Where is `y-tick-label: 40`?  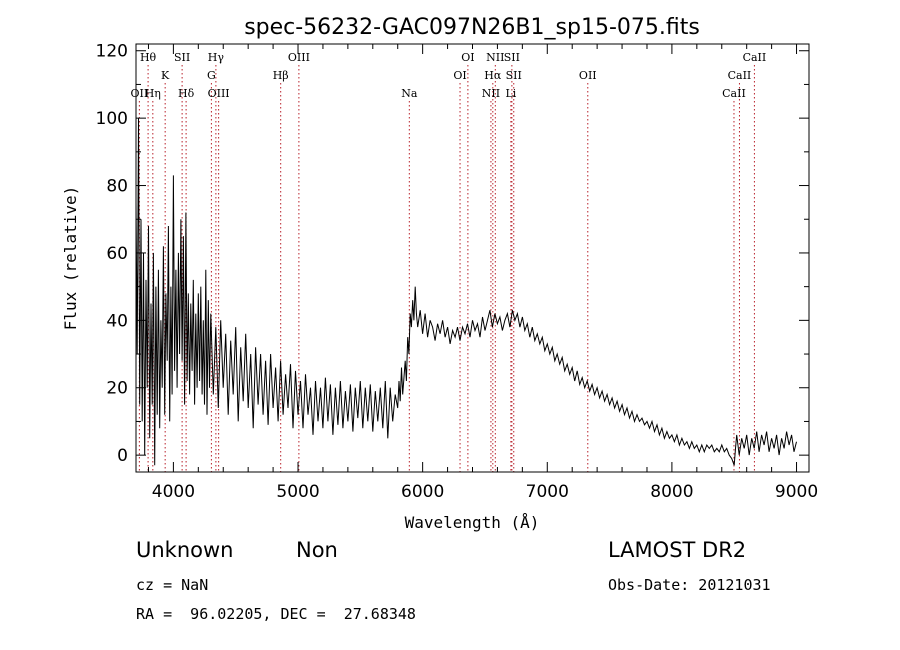 y-tick-label: 40 is located at coordinates (117, 321).